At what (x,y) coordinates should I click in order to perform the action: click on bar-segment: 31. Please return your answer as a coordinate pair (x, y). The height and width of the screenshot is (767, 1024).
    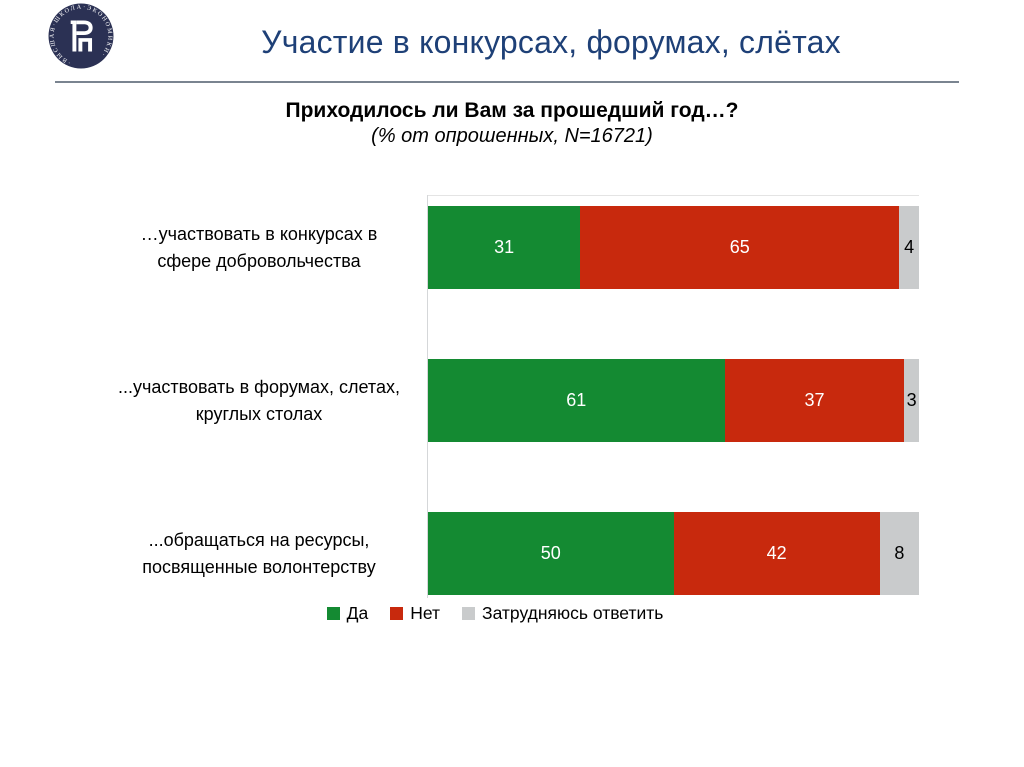
    Looking at the image, I should click on (504, 247).